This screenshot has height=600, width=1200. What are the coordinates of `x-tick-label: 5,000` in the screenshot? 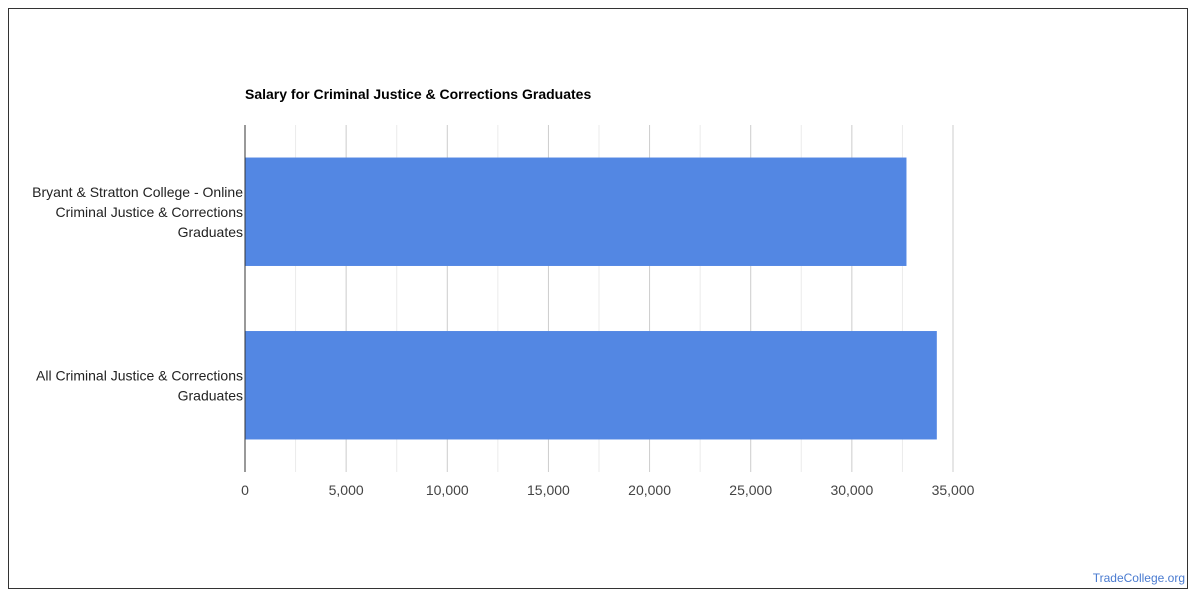 It's located at (346, 490).